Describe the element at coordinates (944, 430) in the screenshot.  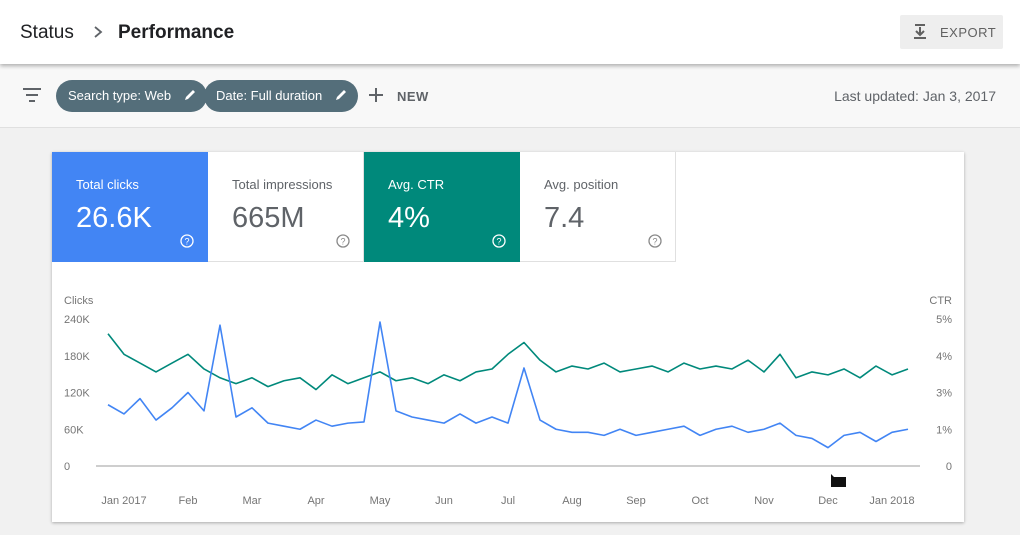
I see `y2-tick-label: 1%` at that location.